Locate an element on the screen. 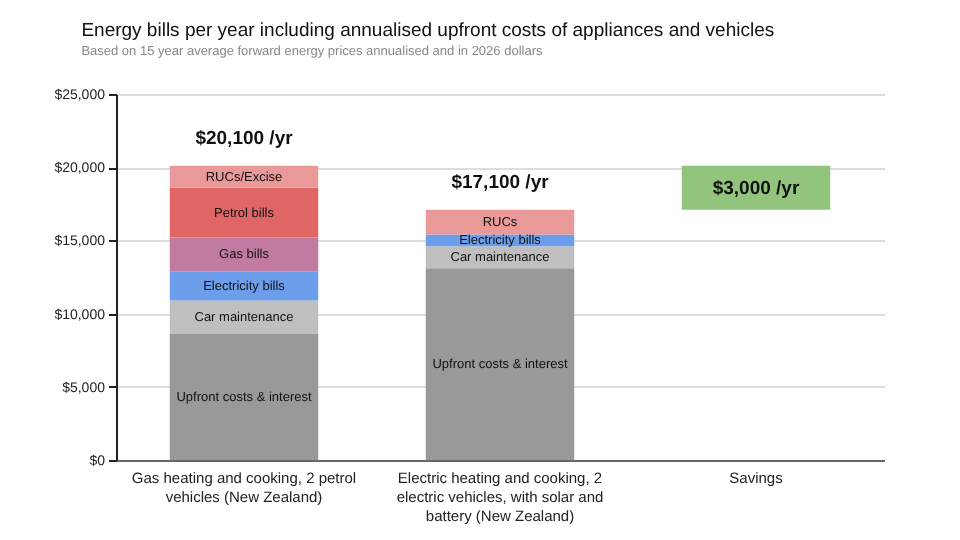 The width and height of the screenshot is (960, 540). total-label: $17,100 /yr is located at coordinates (500, 182).